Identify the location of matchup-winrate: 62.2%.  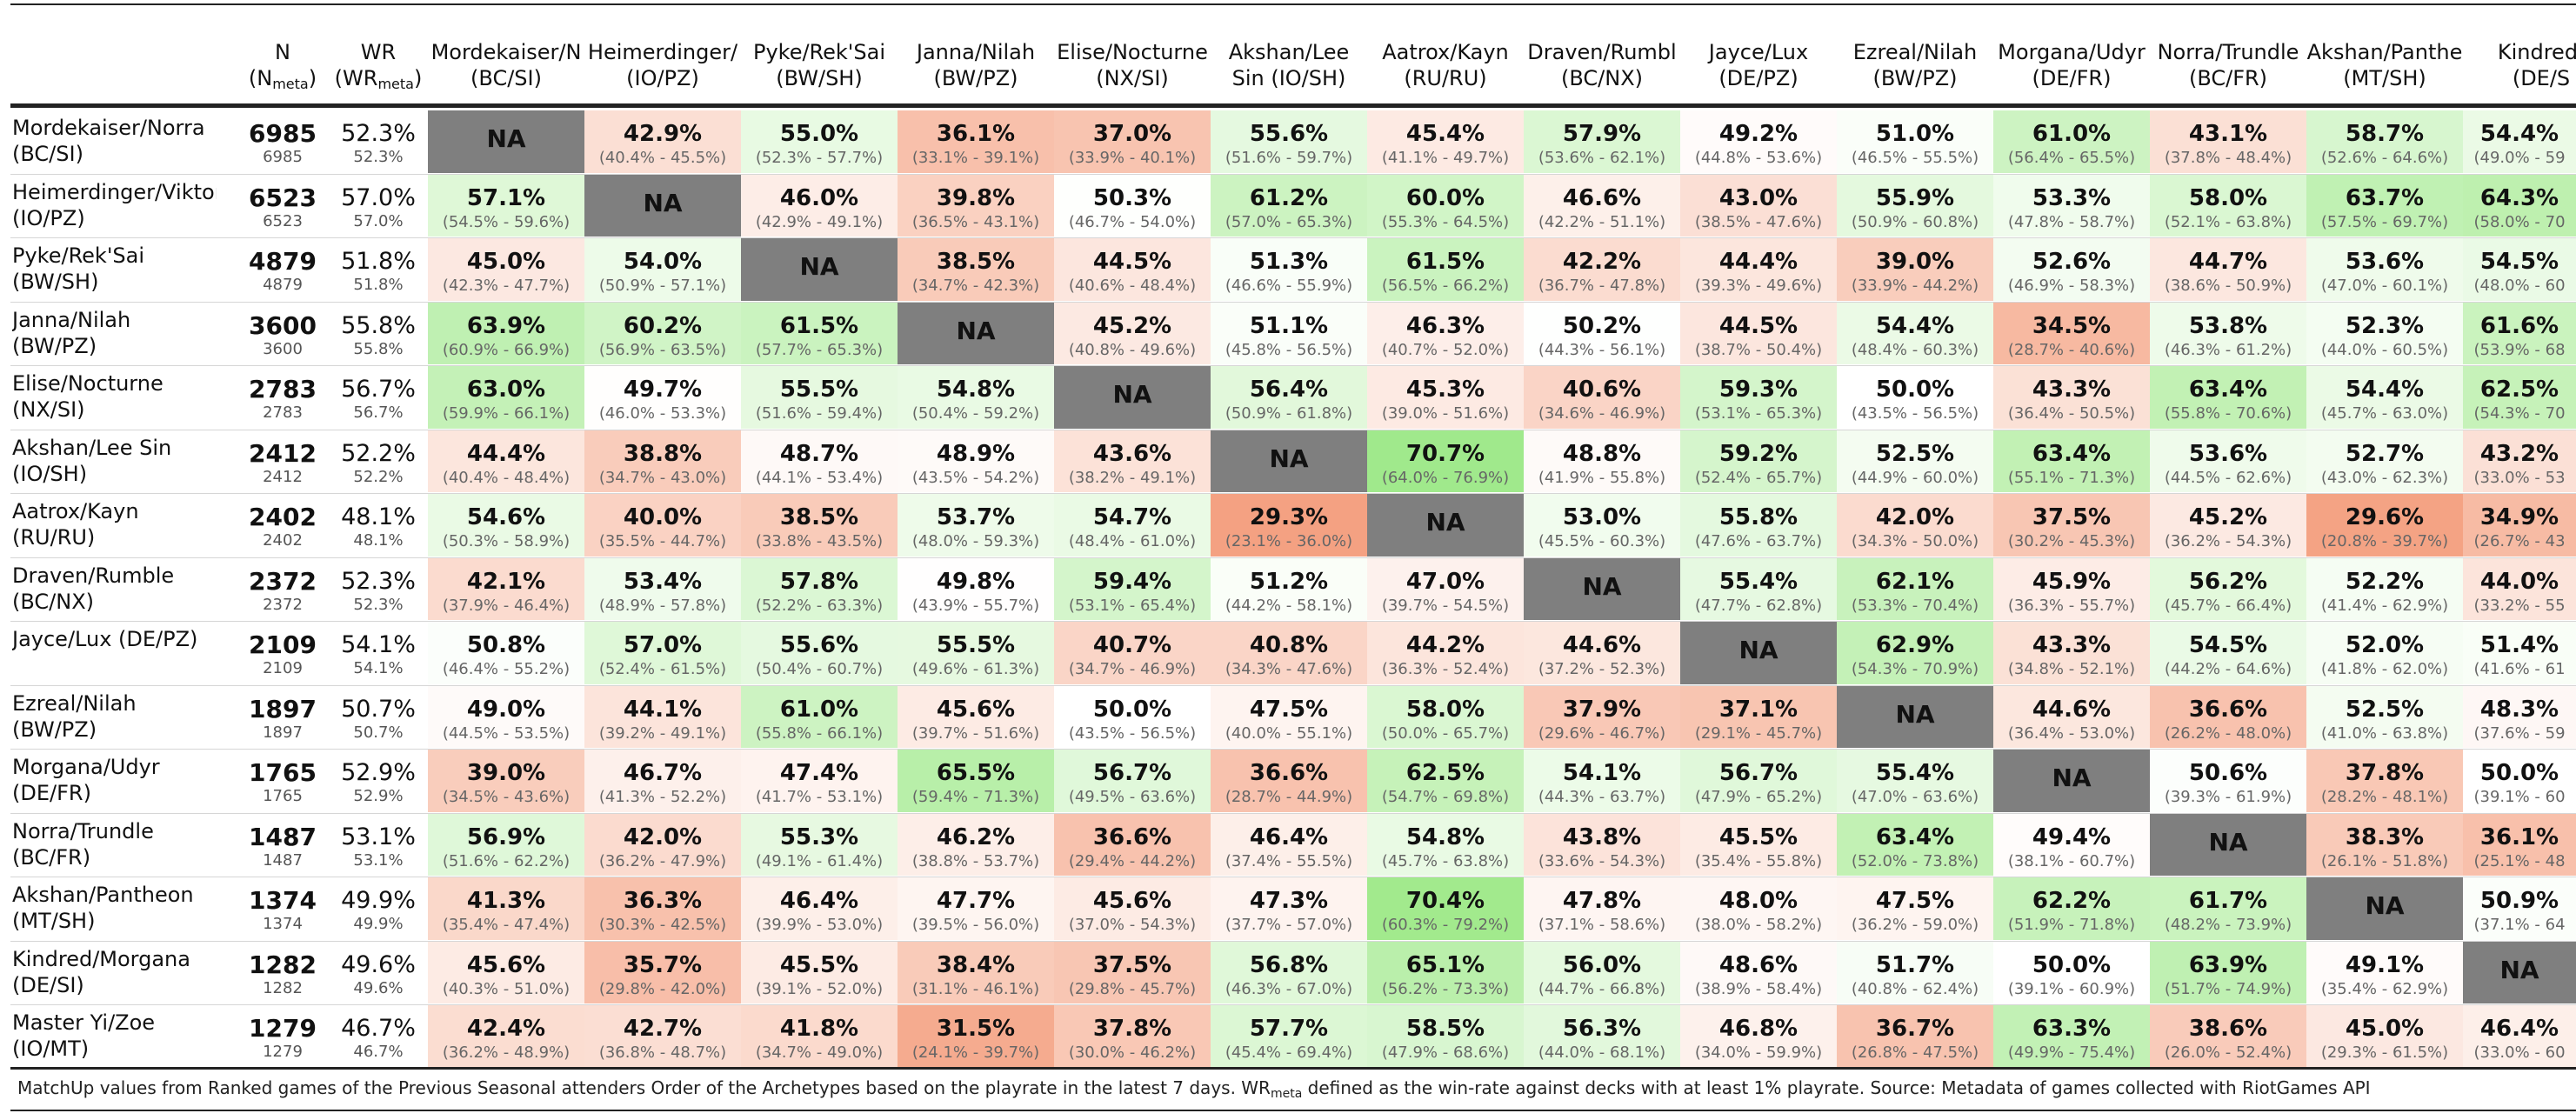
(2072, 901).